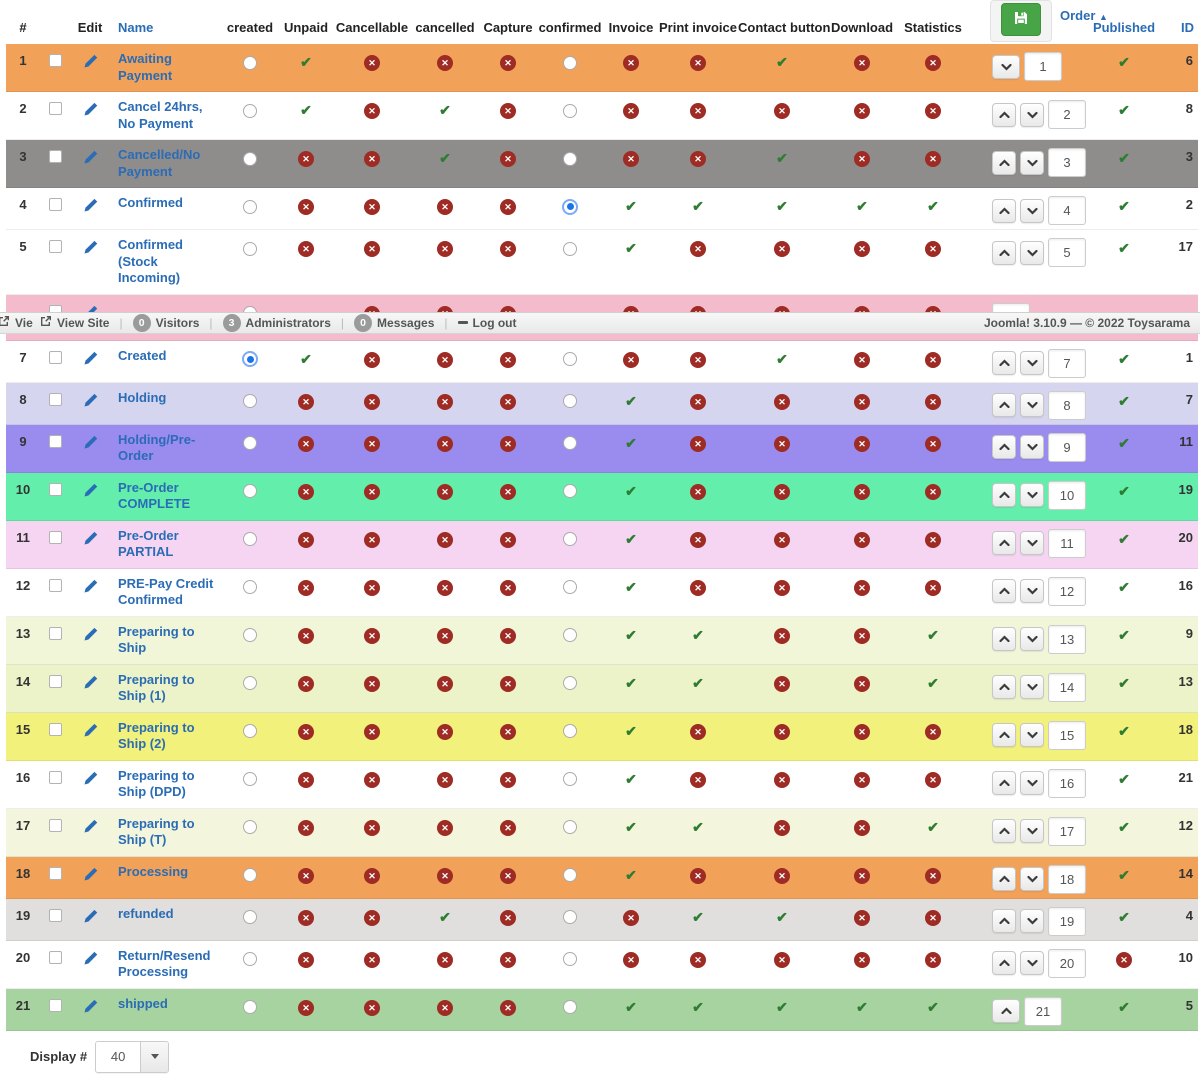 Image resolution: width=1200 pixels, height=1080 pixels. I want to click on created-radio-button-selected, so click(250, 359).